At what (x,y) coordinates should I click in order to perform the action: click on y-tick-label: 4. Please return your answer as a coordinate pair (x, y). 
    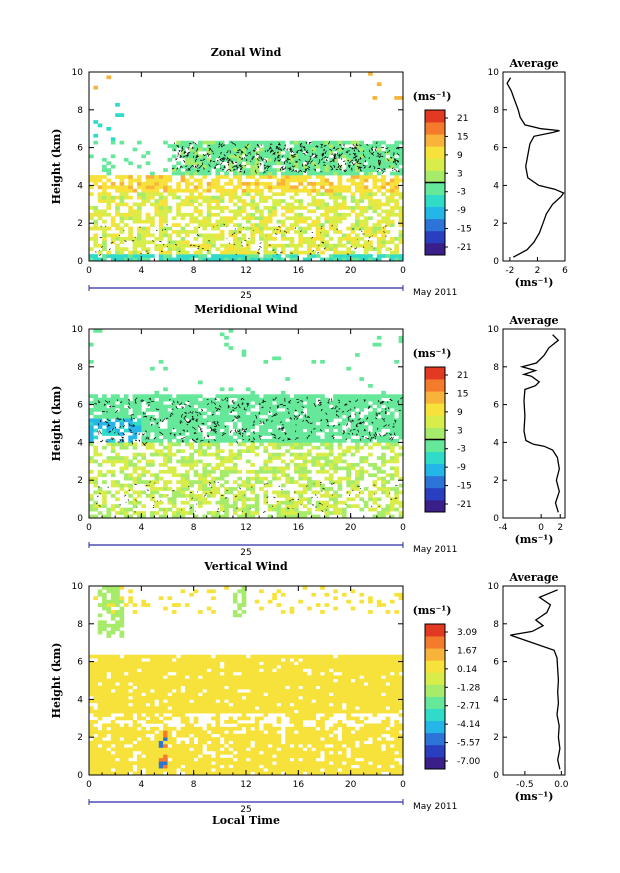
    Looking at the image, I should click on (80, 443).